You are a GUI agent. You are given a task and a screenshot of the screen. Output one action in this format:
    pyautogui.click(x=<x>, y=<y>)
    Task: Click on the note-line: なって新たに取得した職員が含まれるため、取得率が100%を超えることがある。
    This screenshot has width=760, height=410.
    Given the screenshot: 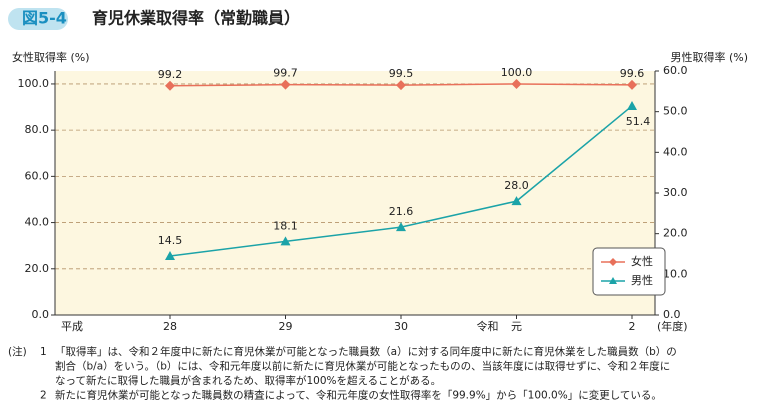 What is the action you would take?
    pyautogui.click(x=248, y=380)
    